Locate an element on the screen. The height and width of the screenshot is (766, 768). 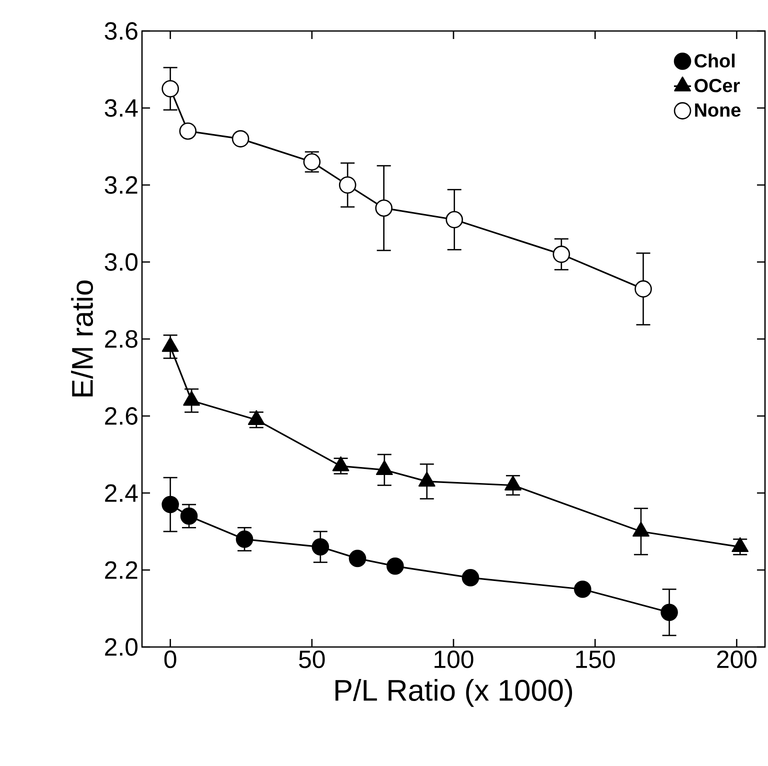
x-axis-title: P/L Ratio (x 1000) is located at coordinates (454, 692).